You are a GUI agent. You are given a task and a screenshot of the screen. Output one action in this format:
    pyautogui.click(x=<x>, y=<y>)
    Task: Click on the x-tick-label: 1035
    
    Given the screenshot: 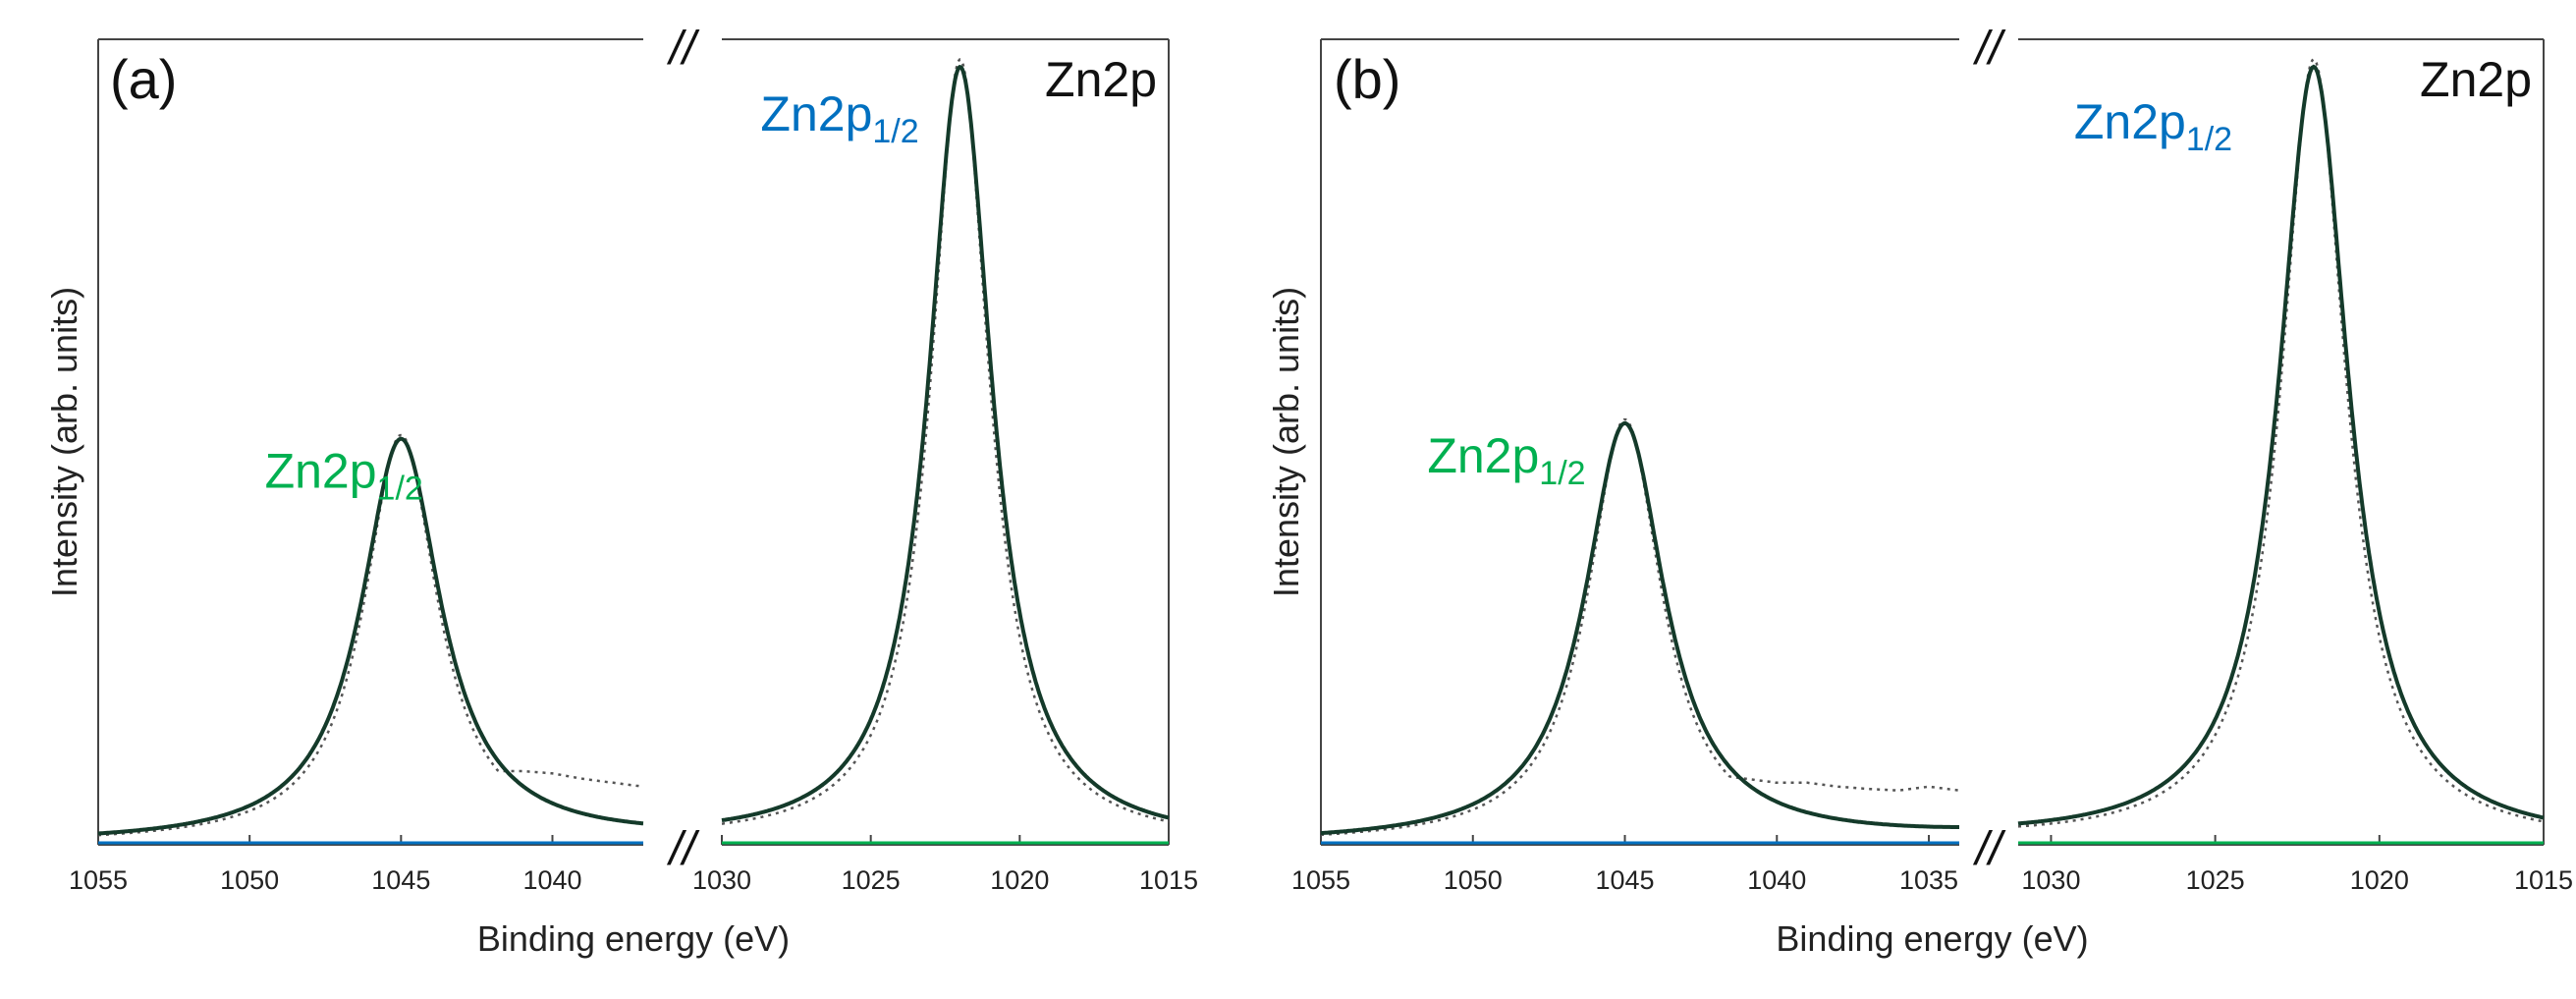 What is the action you would take?
    pyautogui.click(x=1929, y=880)
    